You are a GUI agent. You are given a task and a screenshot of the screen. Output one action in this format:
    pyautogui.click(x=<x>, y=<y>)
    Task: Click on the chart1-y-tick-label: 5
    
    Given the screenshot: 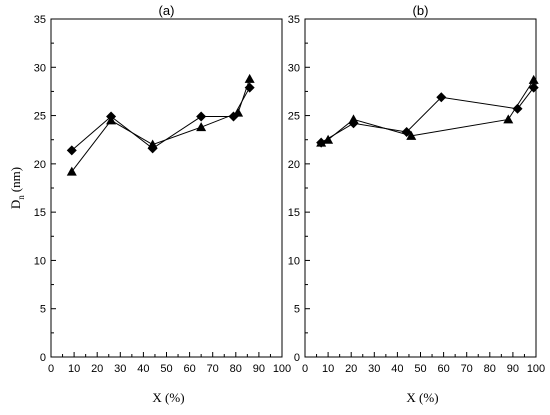 What is the action you would take?
    pyautogui.click(x=297, y=310)
    